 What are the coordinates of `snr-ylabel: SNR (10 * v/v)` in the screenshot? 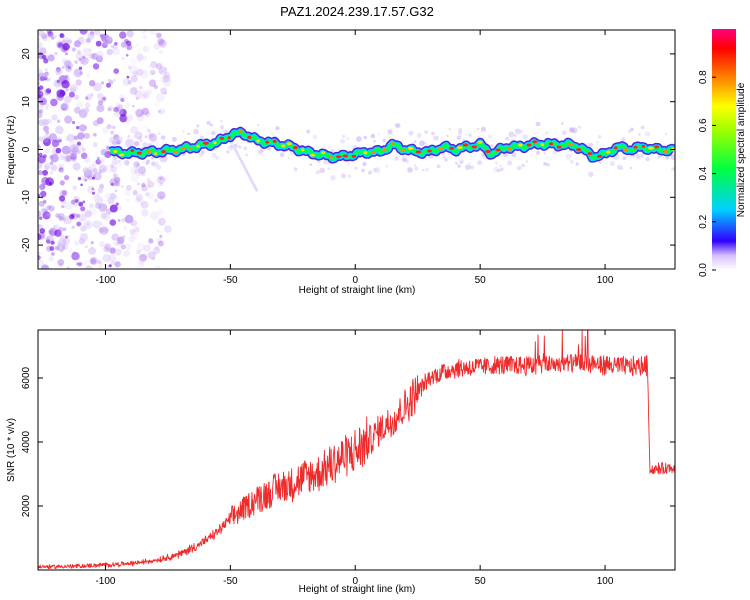 It's located at (11, 450).